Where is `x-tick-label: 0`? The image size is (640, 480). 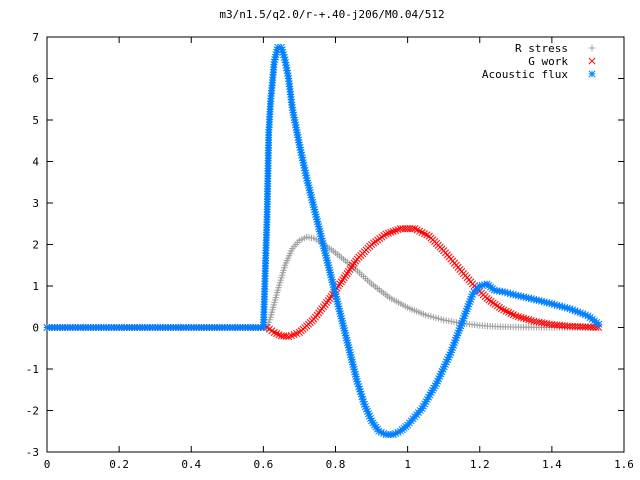 x-tick-label: 0 is located at coordinates (47, 464).